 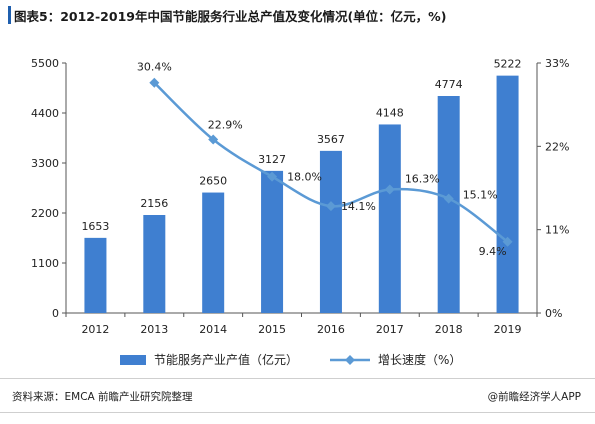 I want to click on bar-label: 2156, so click(x=154, y=203).